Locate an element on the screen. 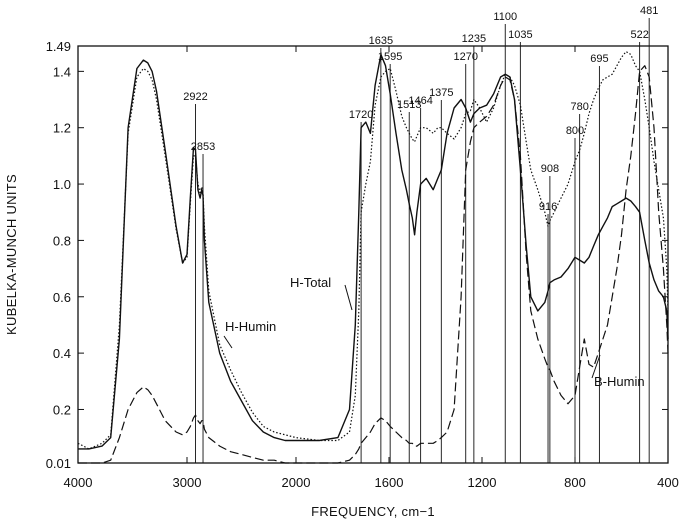 Image resolution: width=685 pixels, height=526 pixels. peak-label: 1595 is located at coordinates (390, 57).